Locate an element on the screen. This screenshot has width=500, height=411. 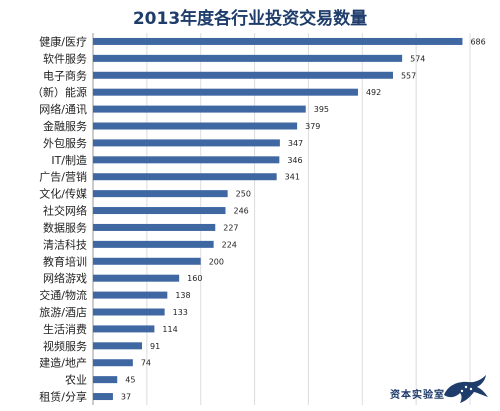
category-label: 农业 is located at coordinates (76, 380).